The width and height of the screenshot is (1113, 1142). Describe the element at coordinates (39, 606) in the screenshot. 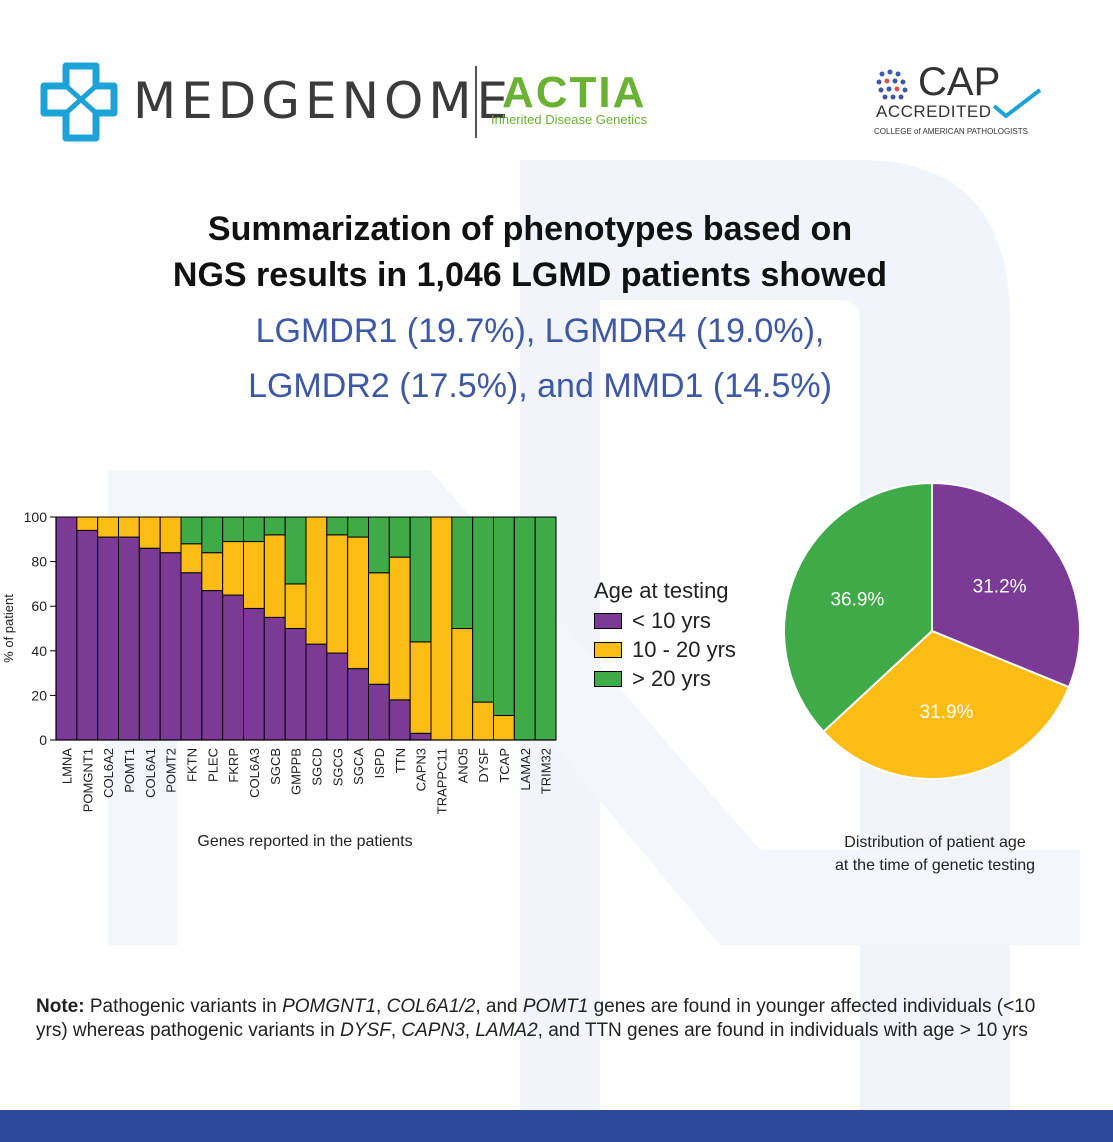

I see `y-tick-label: 60` at that location.